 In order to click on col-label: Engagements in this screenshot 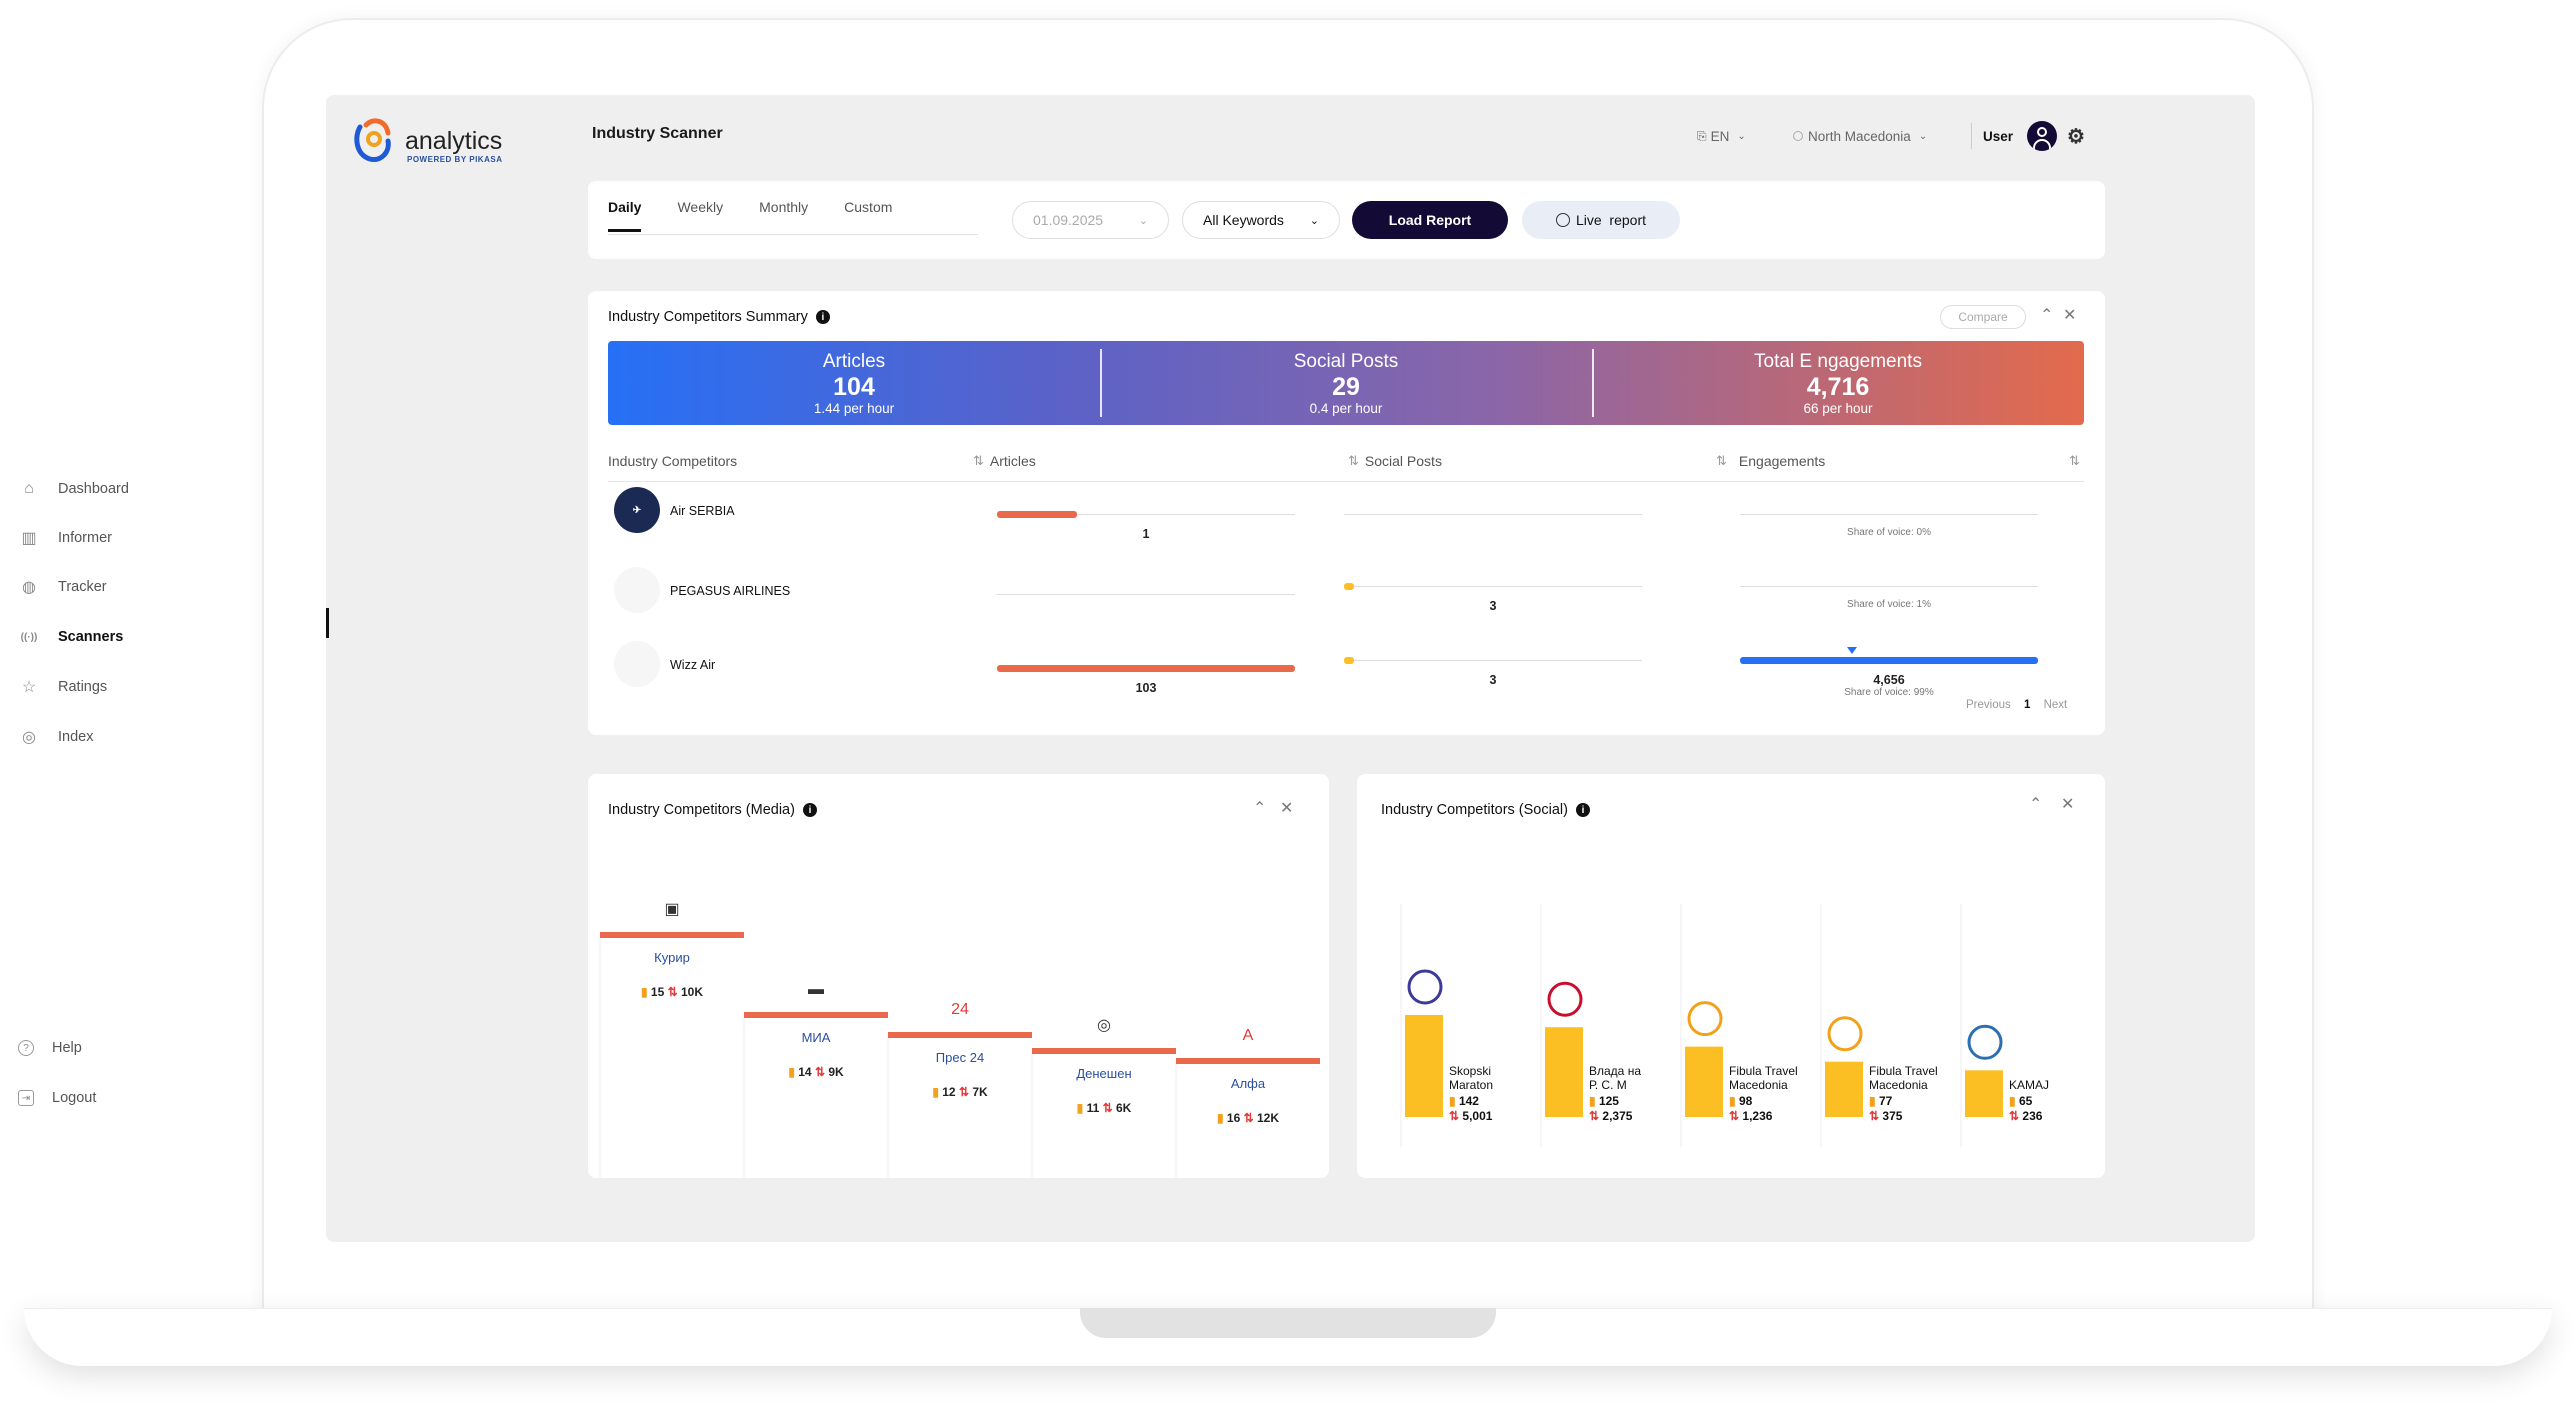, I will do `click(1782, 461)`.